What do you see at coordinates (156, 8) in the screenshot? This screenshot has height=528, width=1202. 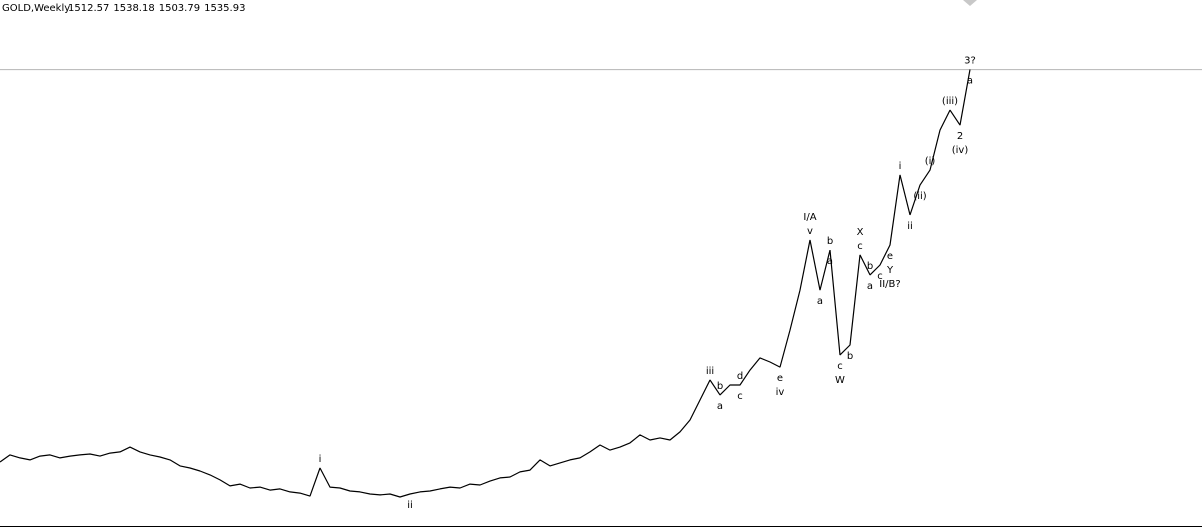 I see `ohlc-values: 1512.57 1538.18 1503.79 1535.93` at bounding box center [156, 8].